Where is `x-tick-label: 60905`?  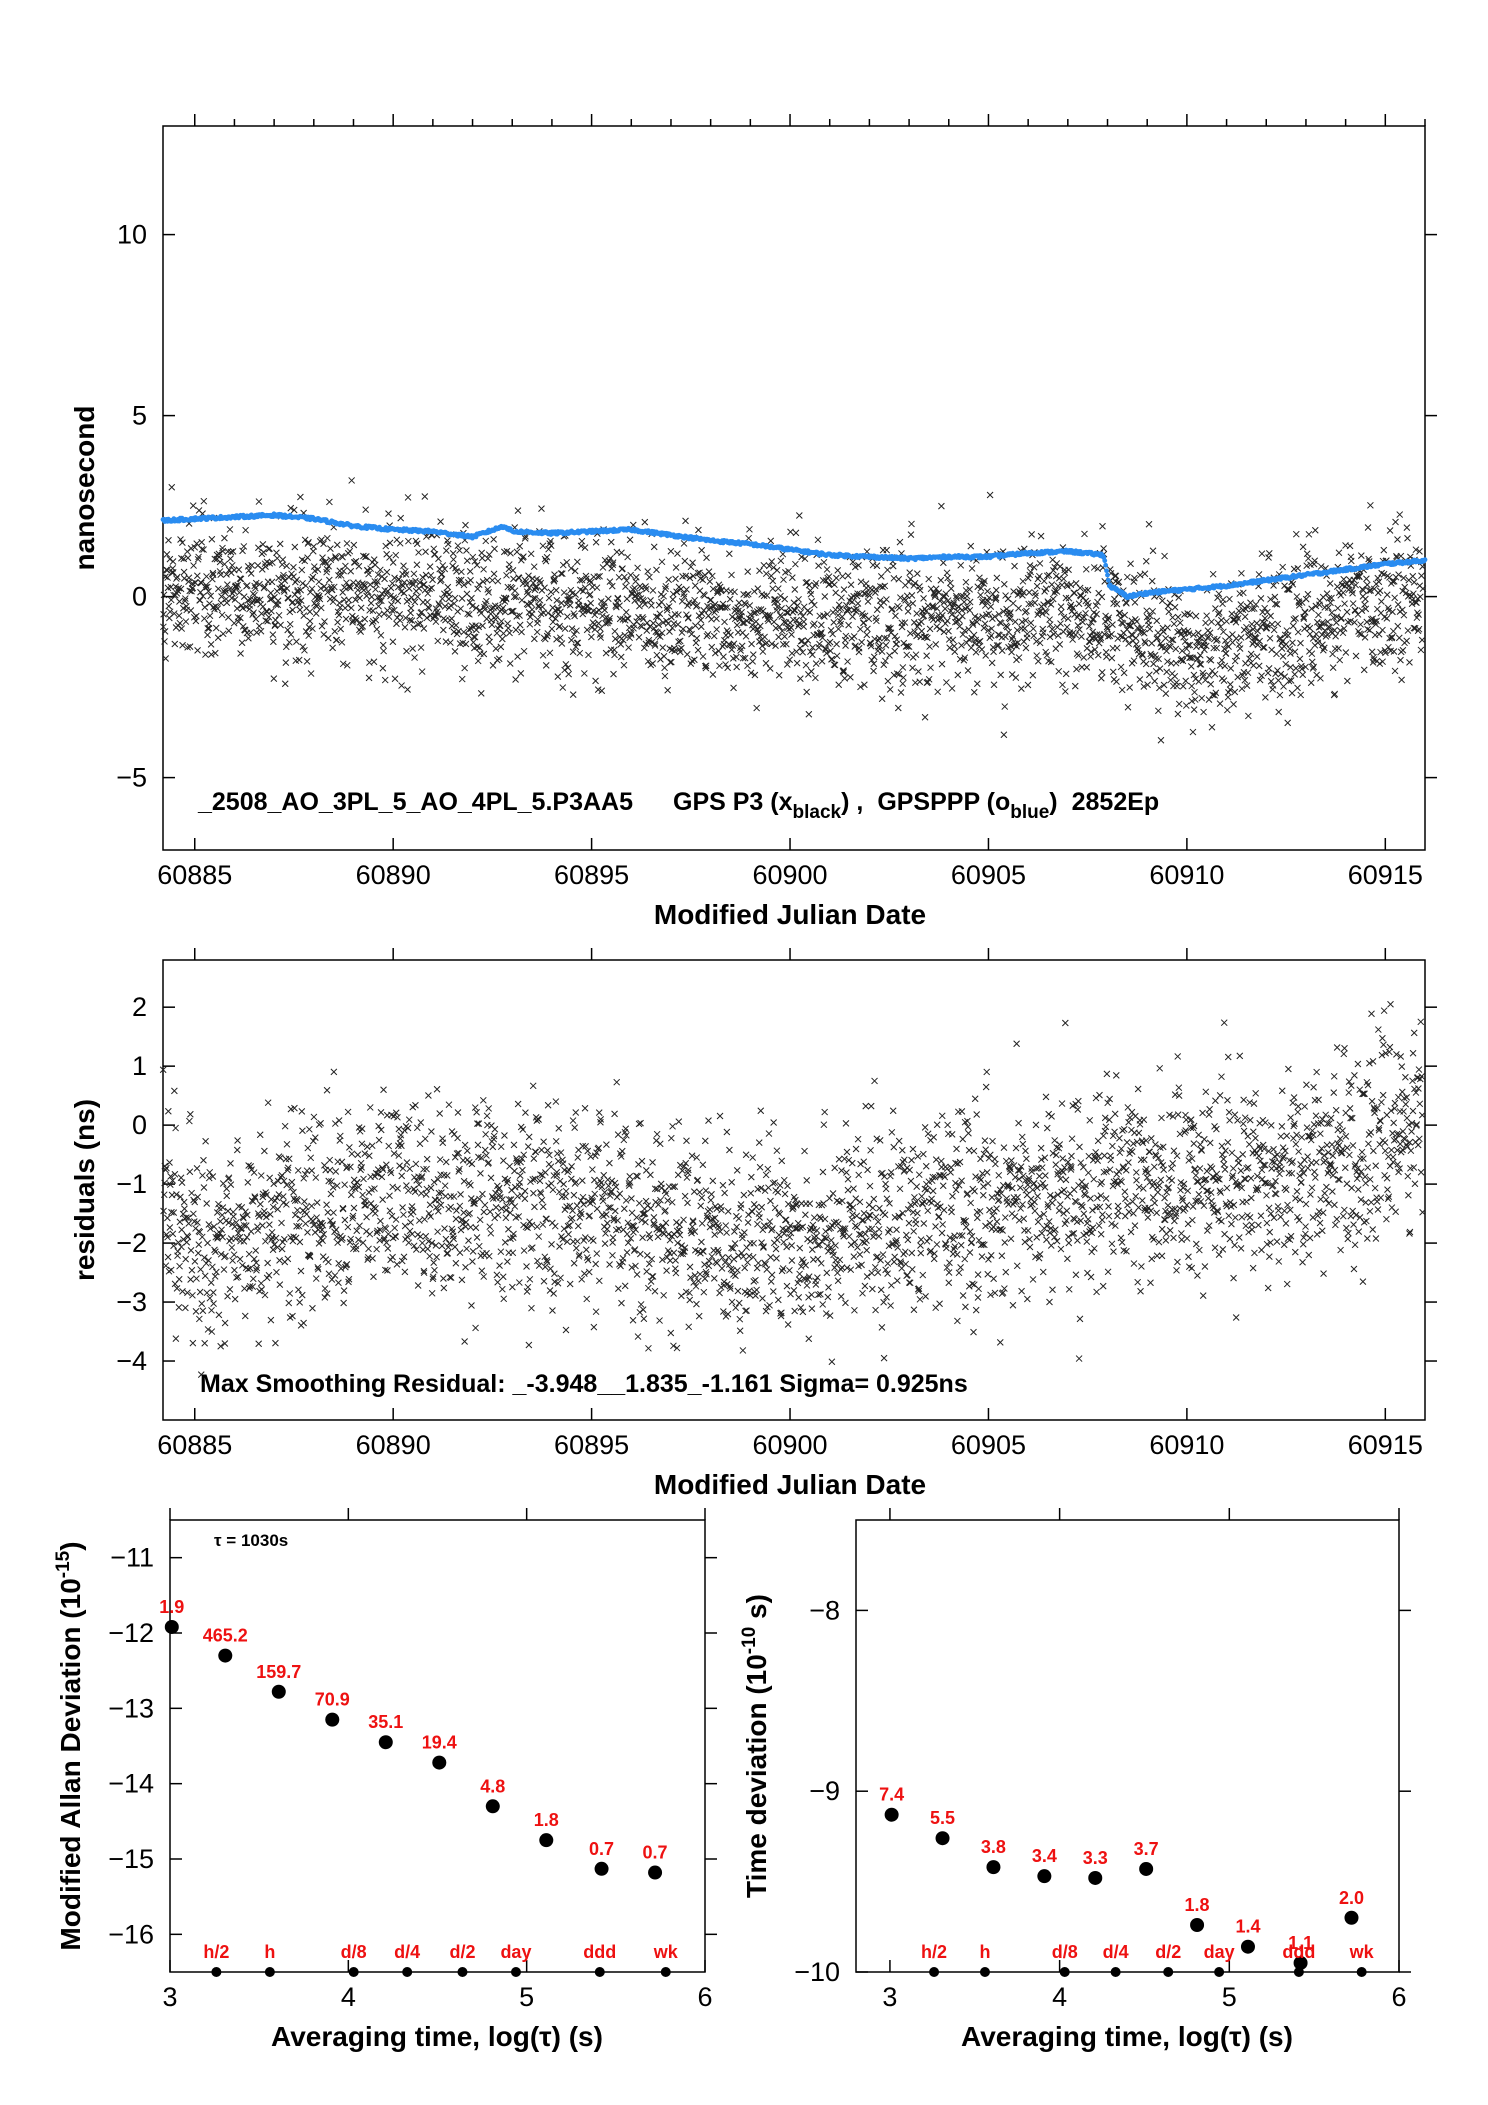
x-tick-label: 60905 is located at coordinates (988, 1445).